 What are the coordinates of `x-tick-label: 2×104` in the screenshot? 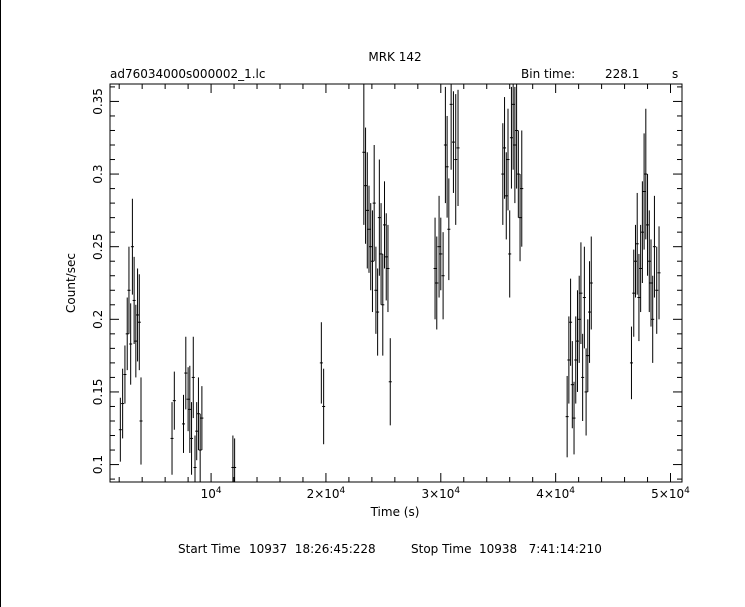 It's located at (326, 493).